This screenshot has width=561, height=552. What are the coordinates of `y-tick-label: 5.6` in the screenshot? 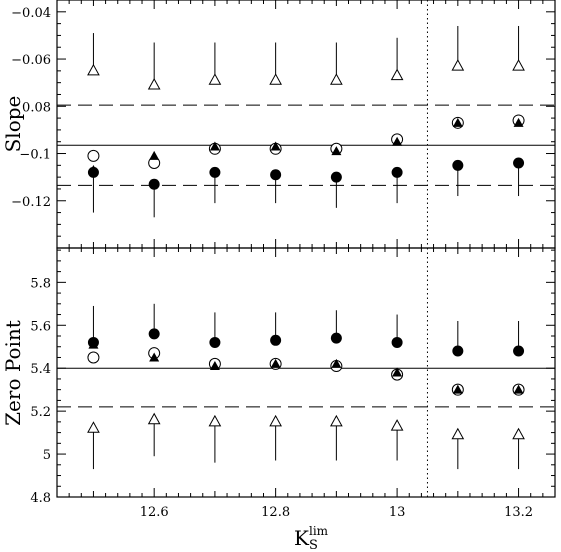 It's located at (40, 326).